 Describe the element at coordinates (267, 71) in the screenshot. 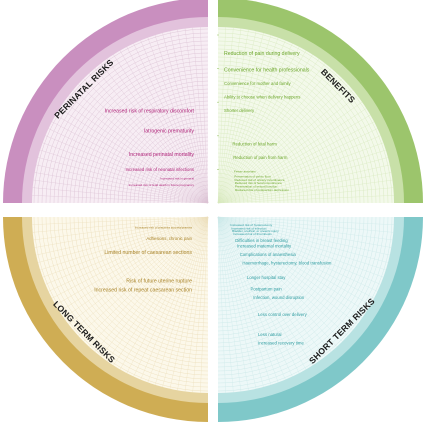

I see `benefits-label: Convenience for health professionals` at that location.